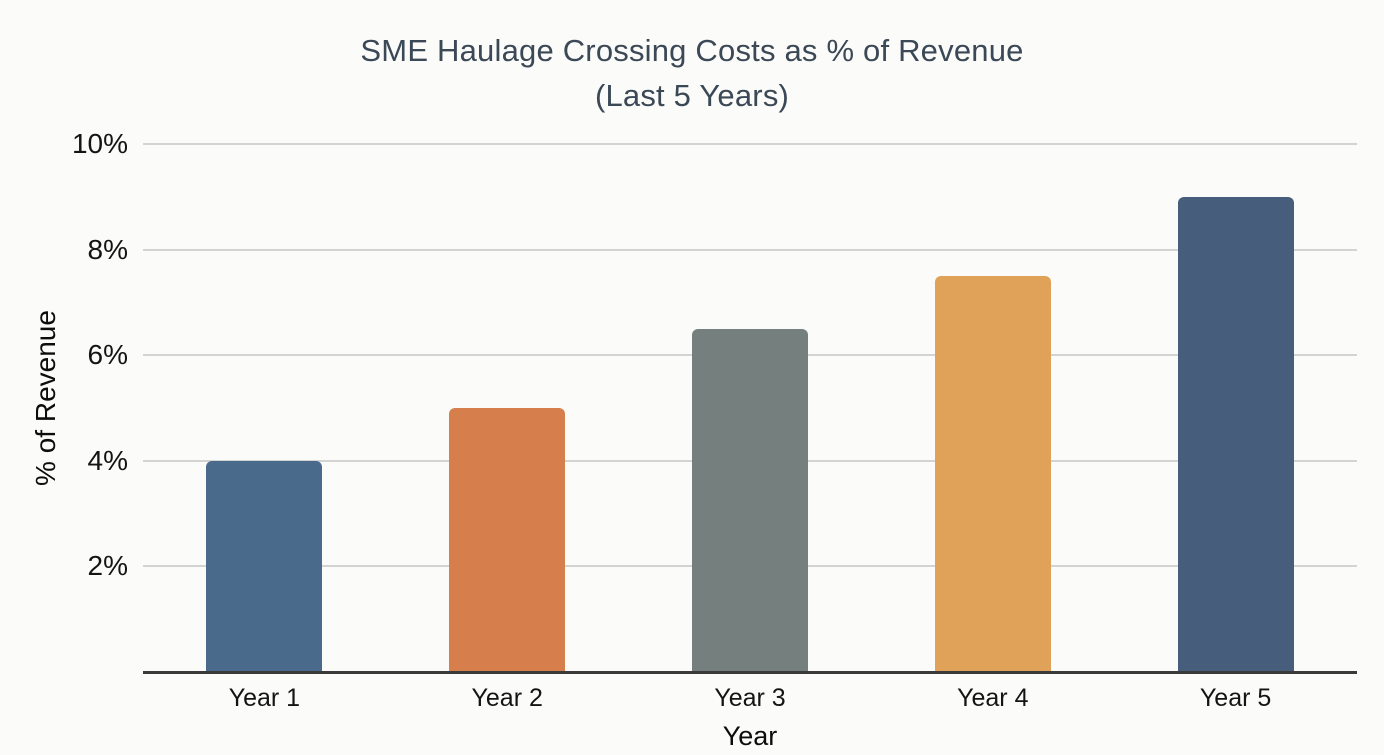 This screenshot has width=1384, height=755. Describe the element at coordinates (1235, 698) in the screenshot. I see `x-tick-label: Year 5` at that location.